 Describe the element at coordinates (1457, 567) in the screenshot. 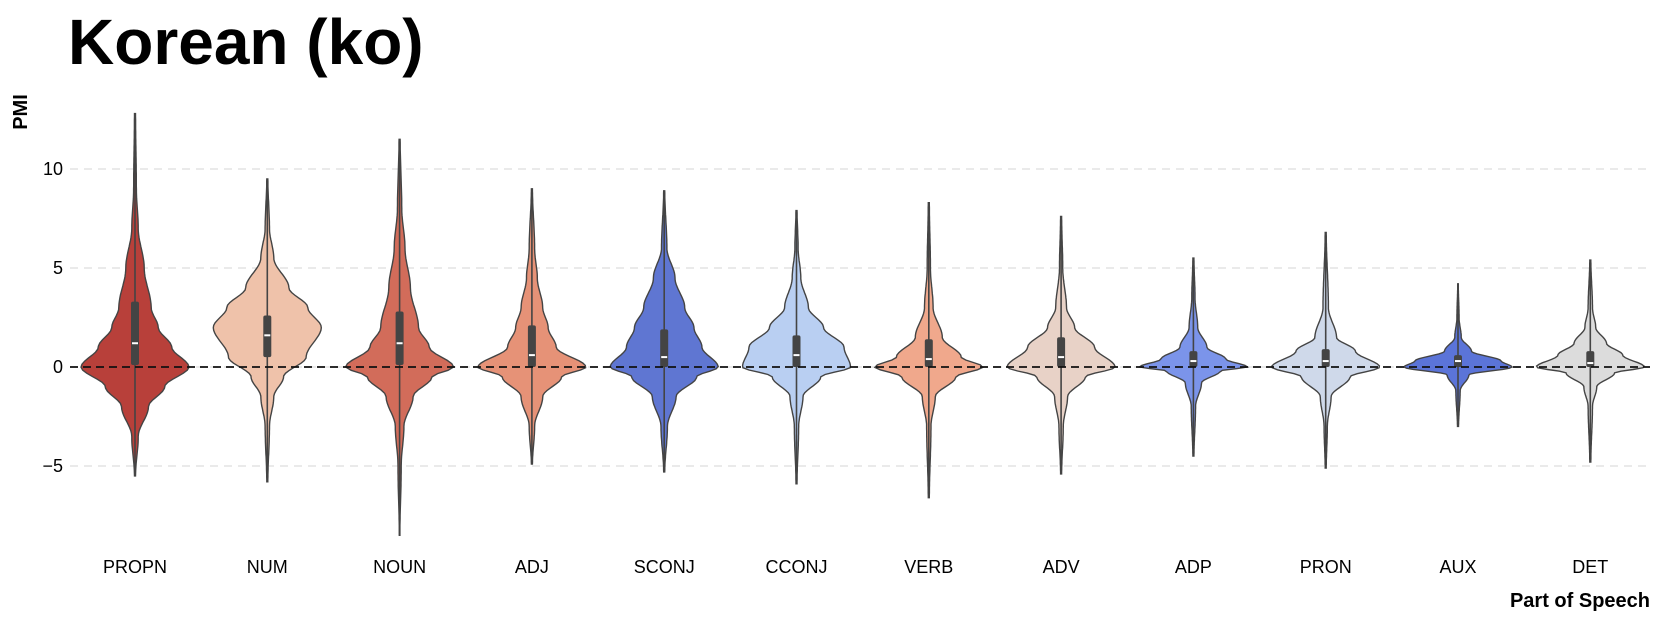

I see `x-tick-label: AUX` at that location.